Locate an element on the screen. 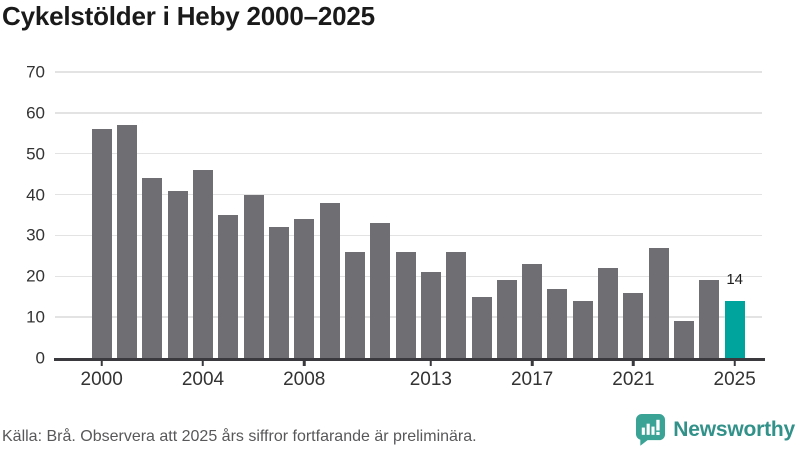 The image size is (800, 450). x-tick-label-2000: 2000 is located at coordinates (101, 379).